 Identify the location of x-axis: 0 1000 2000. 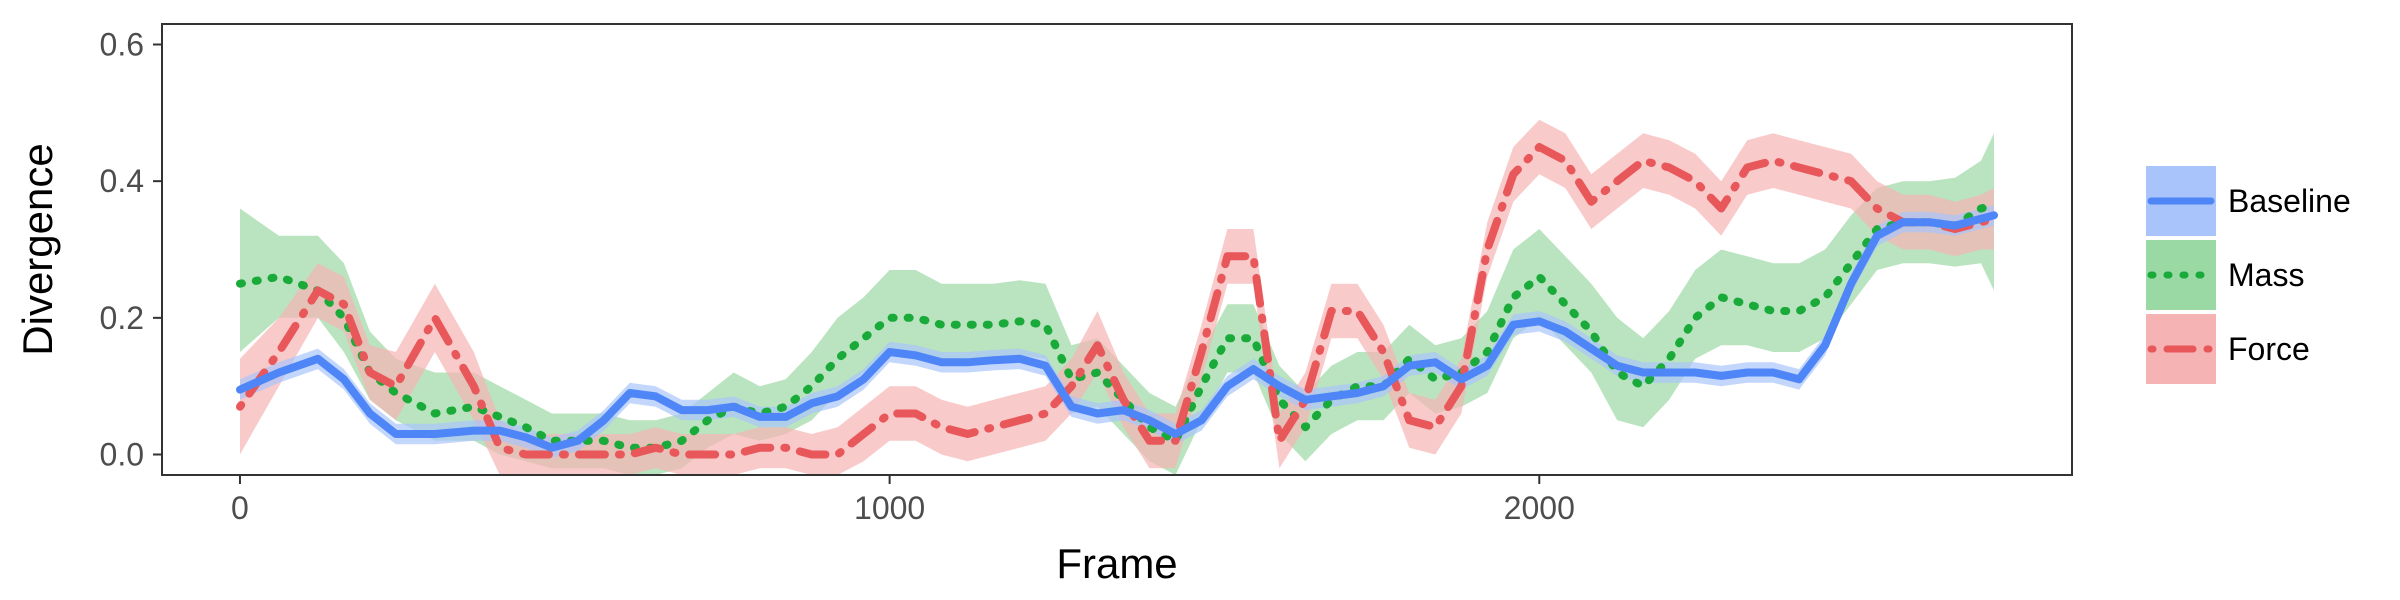
(903, 500).